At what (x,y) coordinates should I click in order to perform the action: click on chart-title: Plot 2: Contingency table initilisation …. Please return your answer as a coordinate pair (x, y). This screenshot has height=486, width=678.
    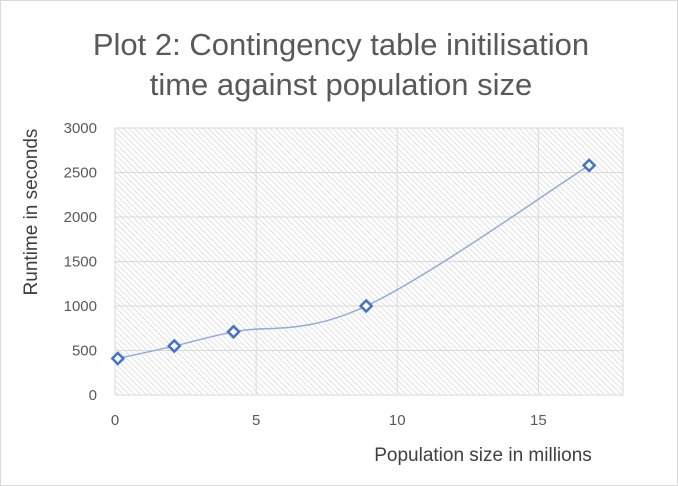
    Looking at the image, I should click on (341, 65).